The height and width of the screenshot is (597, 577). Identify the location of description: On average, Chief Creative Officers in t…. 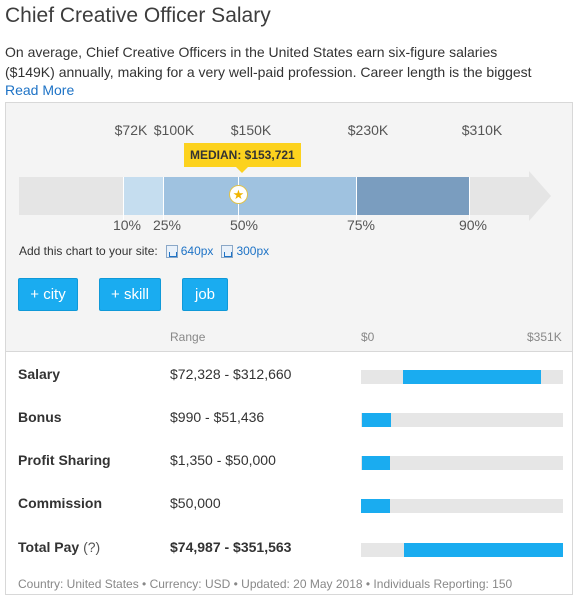
(289, 62).